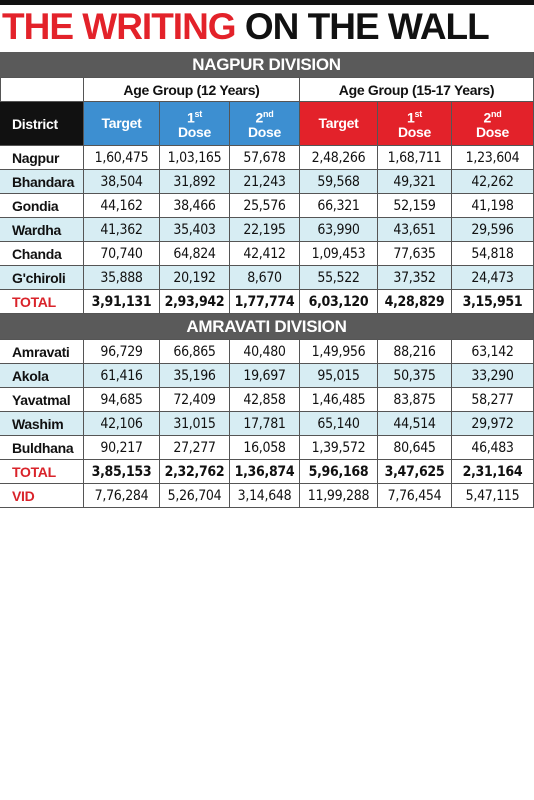  I want to click on value-cell: 2,31,164, so click(493, 472).